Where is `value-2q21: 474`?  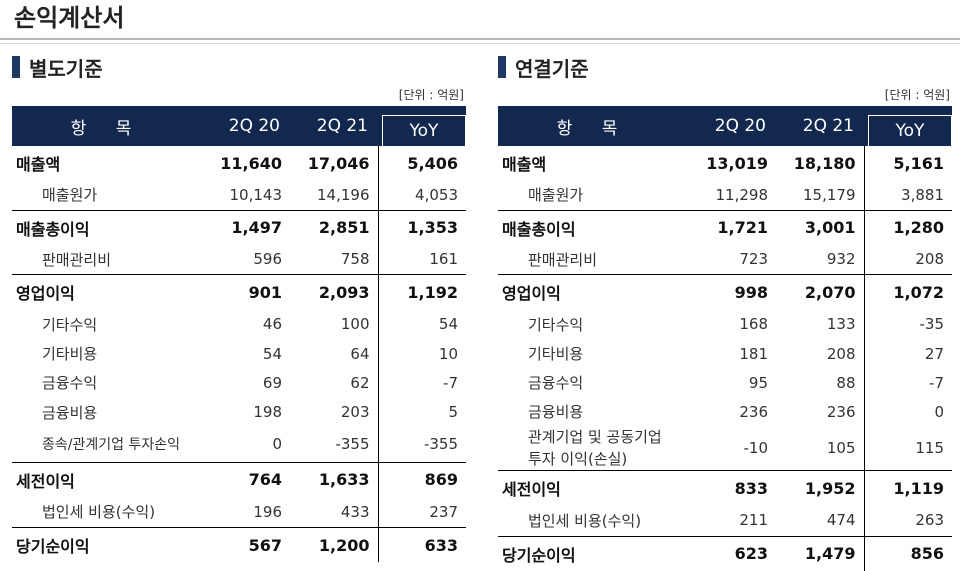 value-2q21: 474 is located at coordinates (820, 521).